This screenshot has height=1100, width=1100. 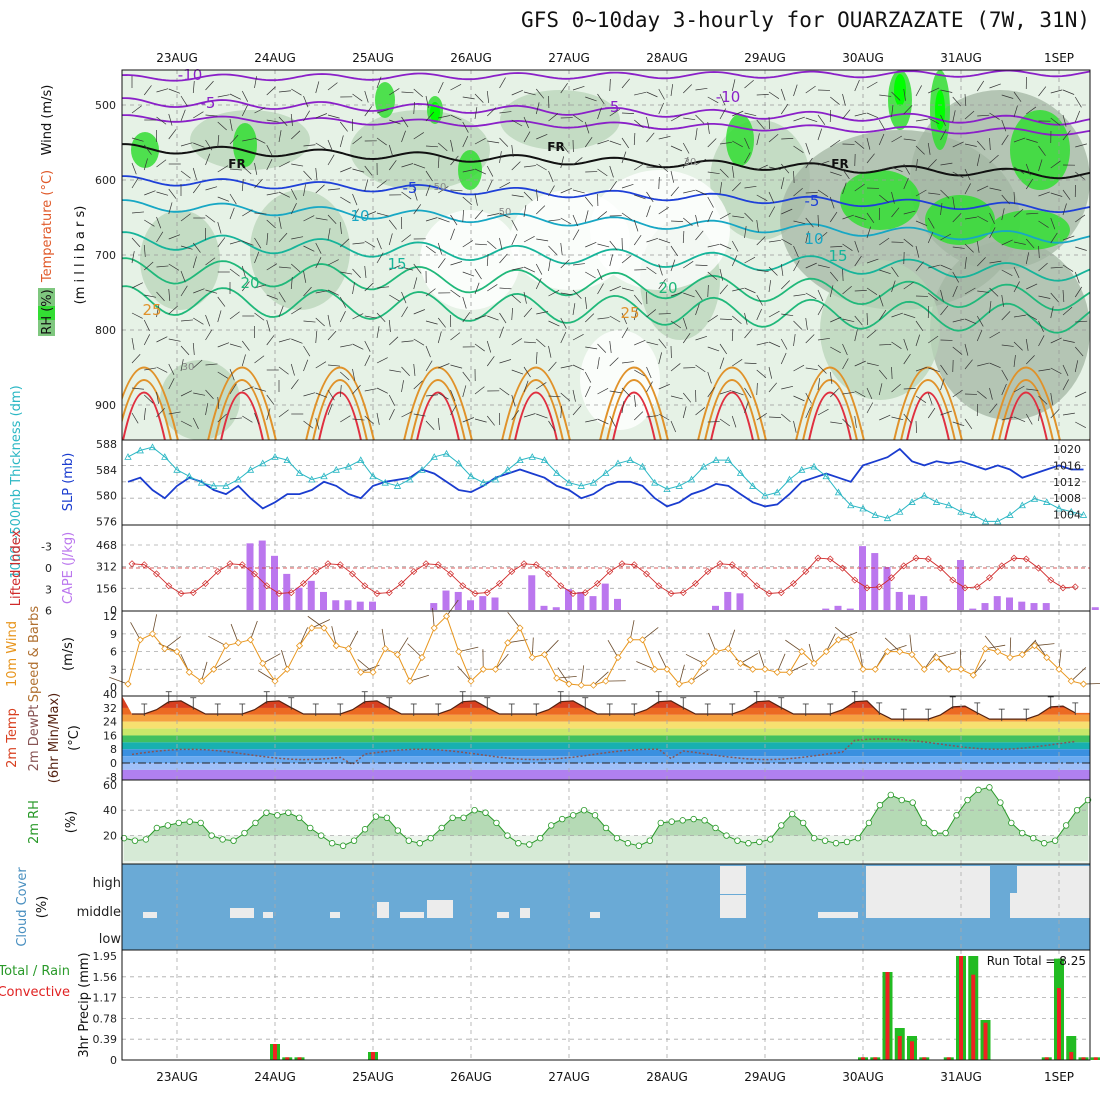 What do you see at coordinates (188, 367) in the screenshot?
I see `rh-contour-label: 30` at bounding box center [188, 367].